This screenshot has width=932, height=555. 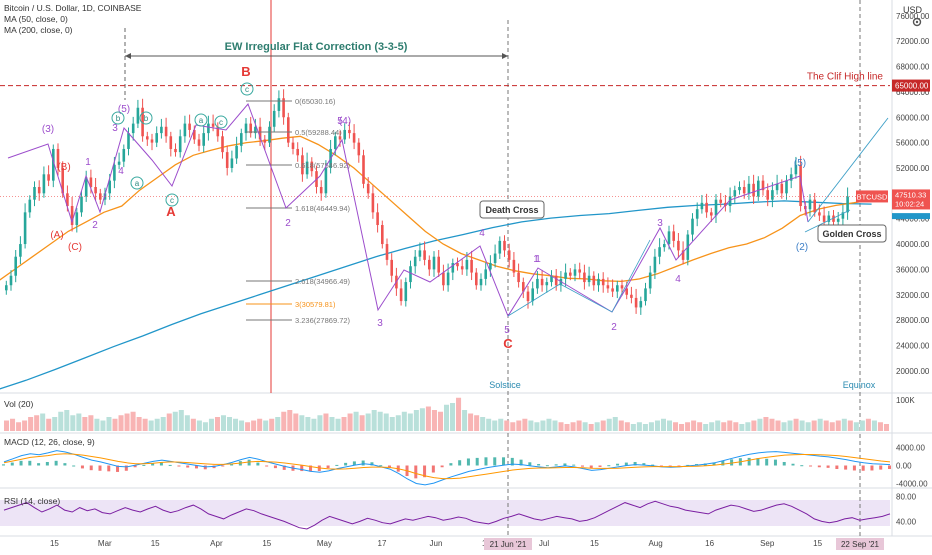 I want to click on wave-label: 1, so click(x=536, y=259).